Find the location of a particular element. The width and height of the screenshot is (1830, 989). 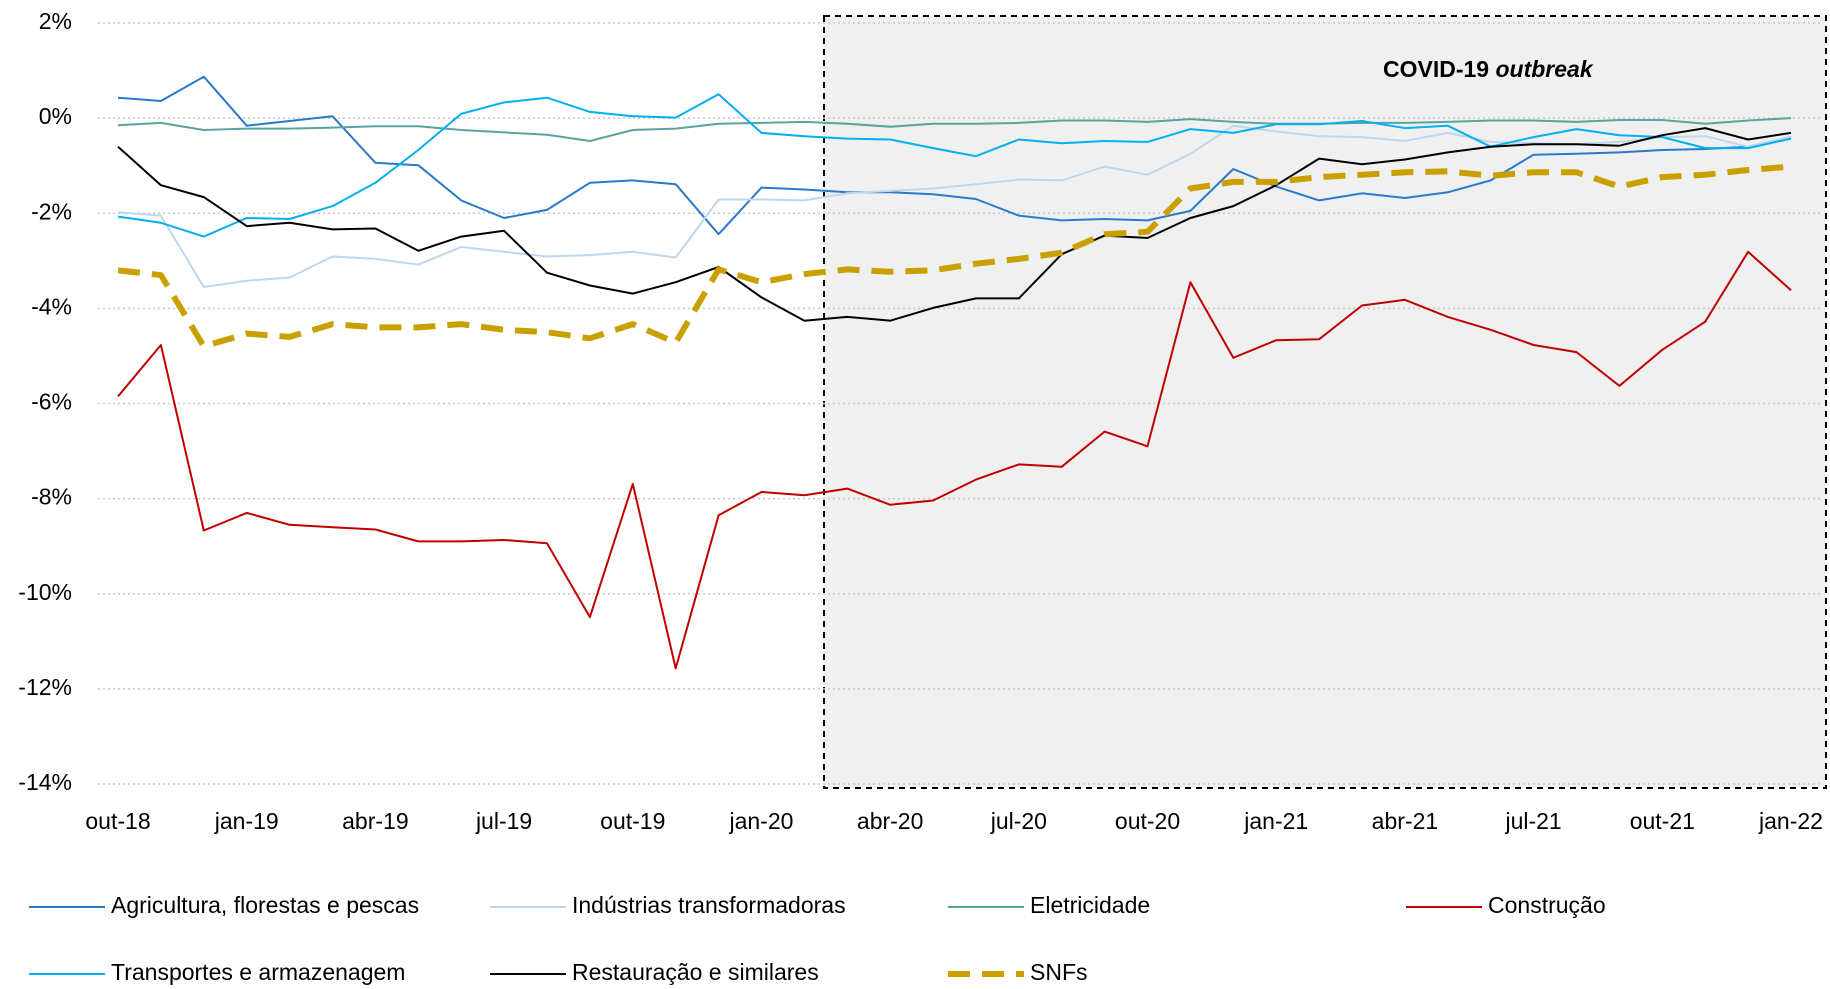

y-tick-label: -4% is located at coordinates (51, 306).